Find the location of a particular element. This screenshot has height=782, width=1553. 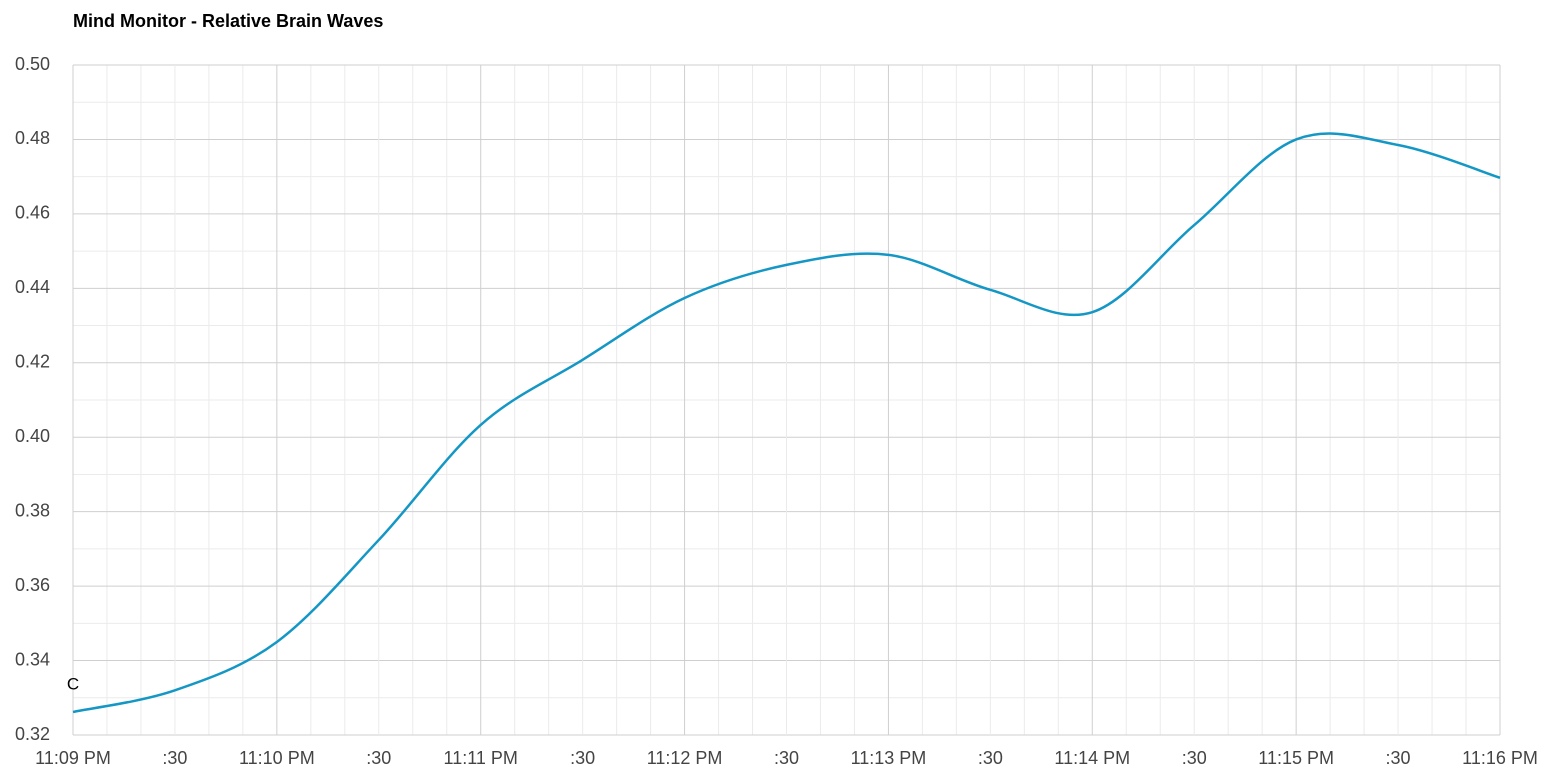

y-tick-label: 0.38 is located at coordinates (32, 510).